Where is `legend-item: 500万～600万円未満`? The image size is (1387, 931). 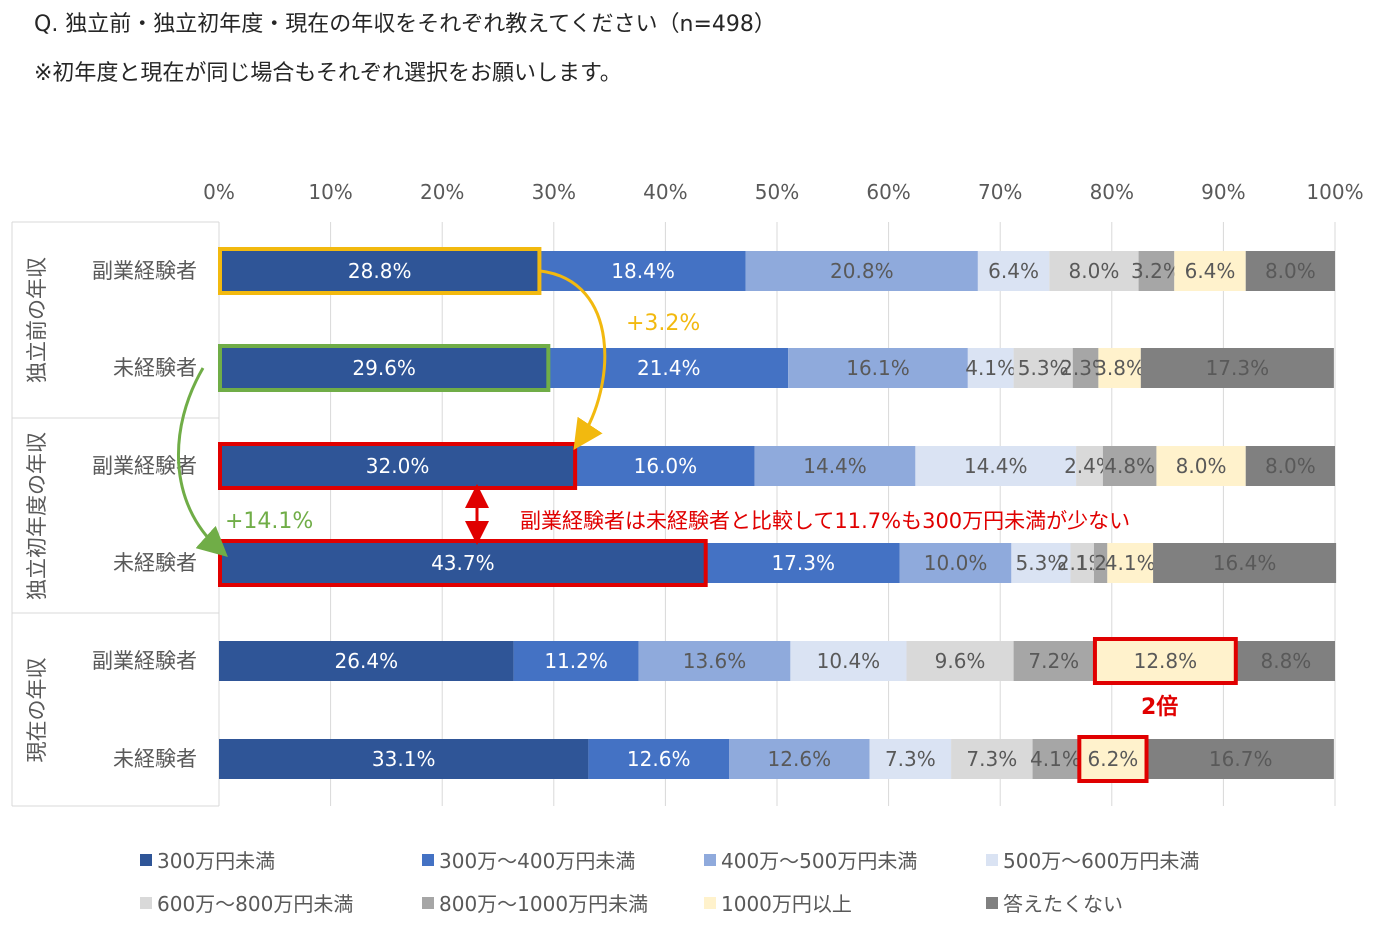
legend-item: 500万～600万円未満 is located at coordinates (1092, 859).